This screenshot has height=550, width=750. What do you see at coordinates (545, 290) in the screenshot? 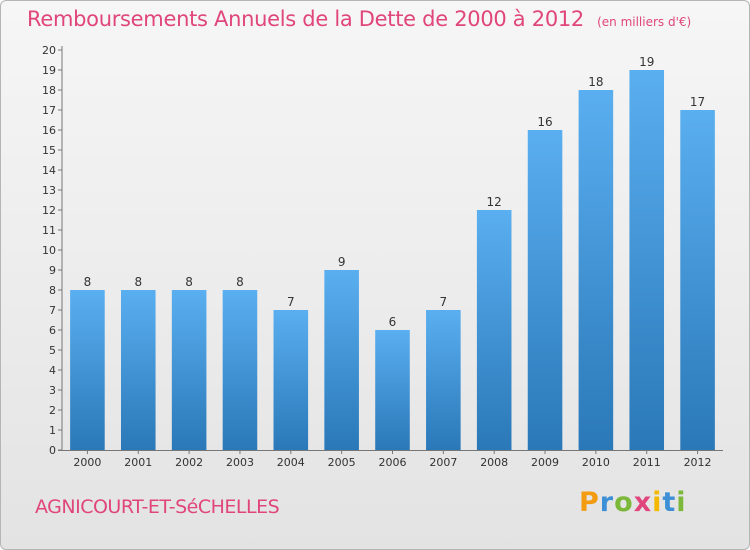
I see `bar-2009` at bounding box center [545, 290].